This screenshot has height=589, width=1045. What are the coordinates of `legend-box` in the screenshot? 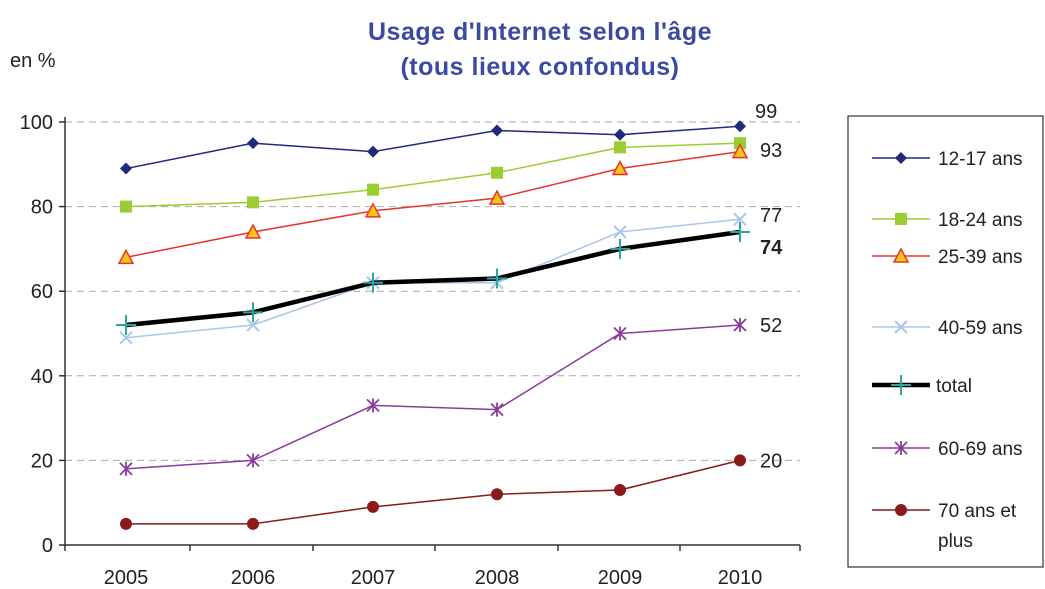 It's located at (945, 341).